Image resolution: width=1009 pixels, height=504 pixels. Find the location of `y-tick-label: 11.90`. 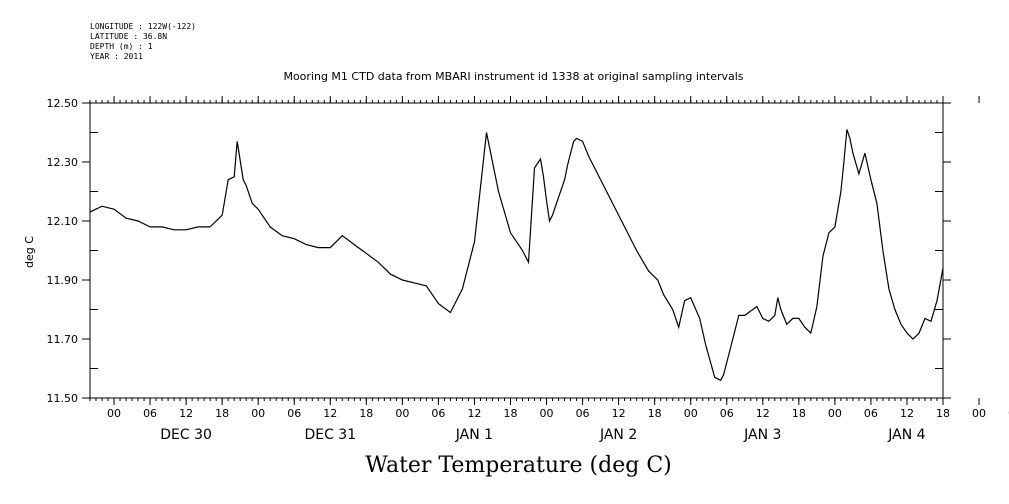

y-tick-label: 11.90 is located at coordinates (63, 280).